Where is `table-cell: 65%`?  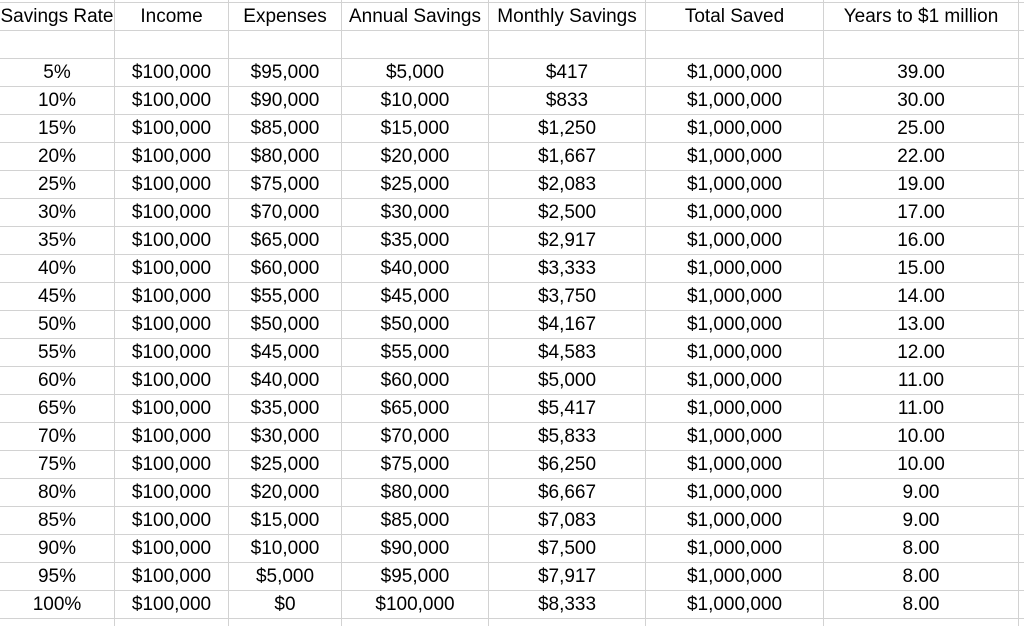 table-cell: 65% is located at coordinates (57, 409).